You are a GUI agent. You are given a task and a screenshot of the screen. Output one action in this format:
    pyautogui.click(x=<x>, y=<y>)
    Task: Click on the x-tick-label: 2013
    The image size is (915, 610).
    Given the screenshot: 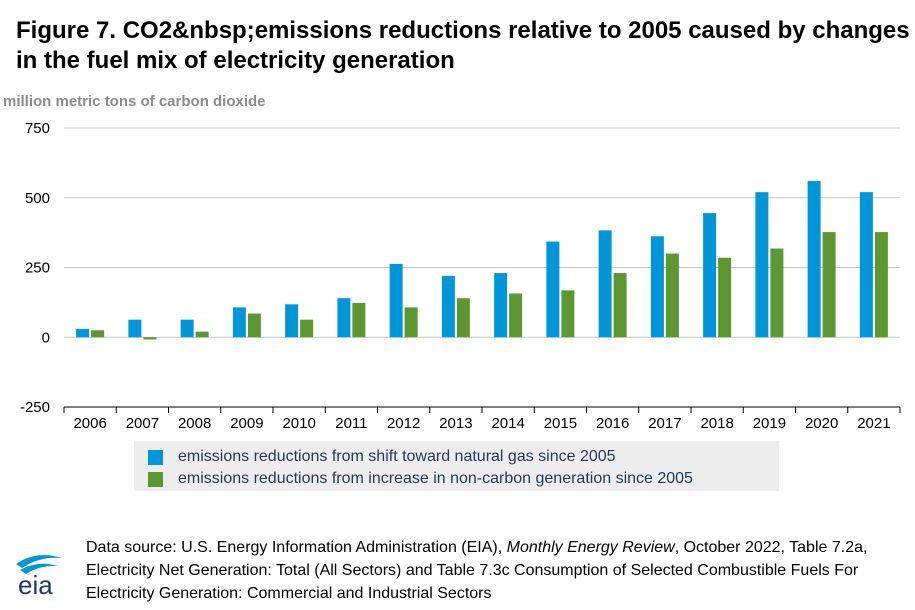 What is the action you would take?
    pyautogui.click(x=455, y=423)
    